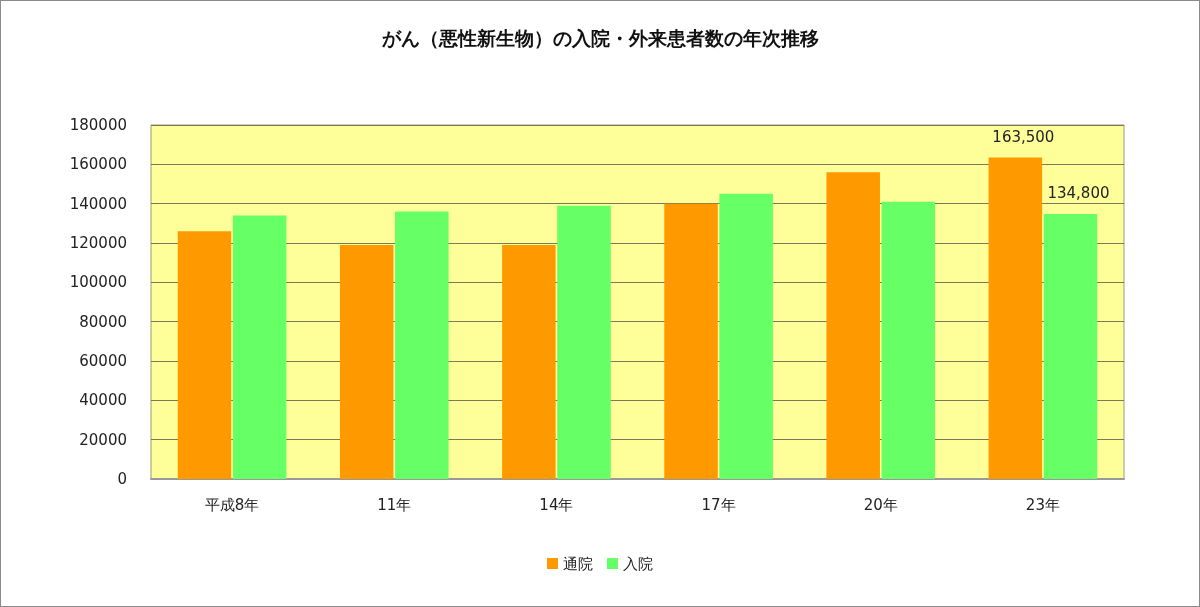 The width and height of the screenshot is (1200, 607). Describe the element at coordinates (103, 321) in the screenshot. I see `y-tick-label: 80000` at that location.